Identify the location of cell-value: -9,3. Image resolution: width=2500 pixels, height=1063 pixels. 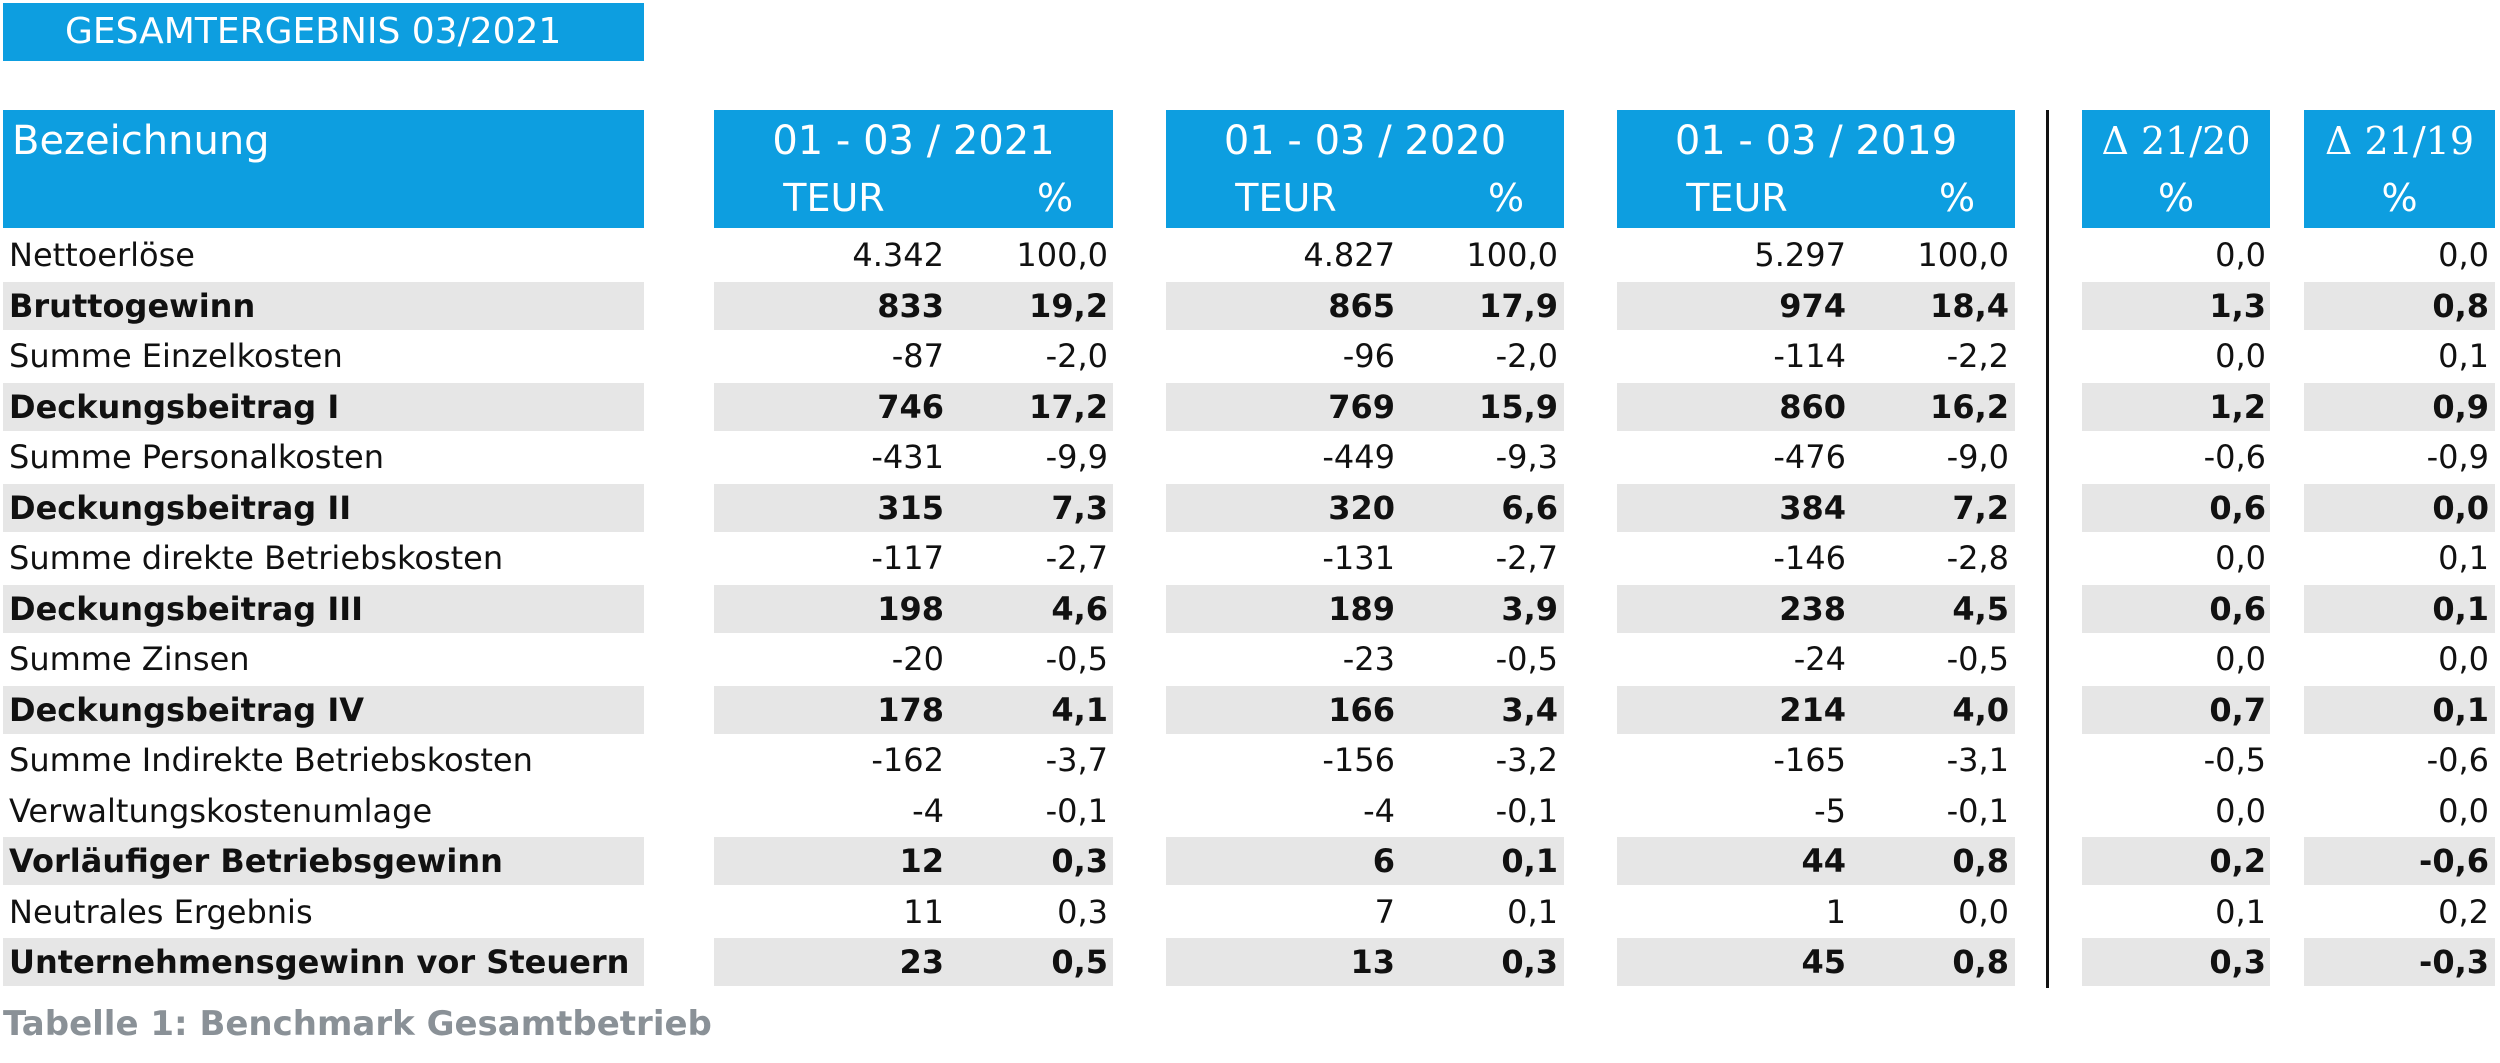
(1526, 457).